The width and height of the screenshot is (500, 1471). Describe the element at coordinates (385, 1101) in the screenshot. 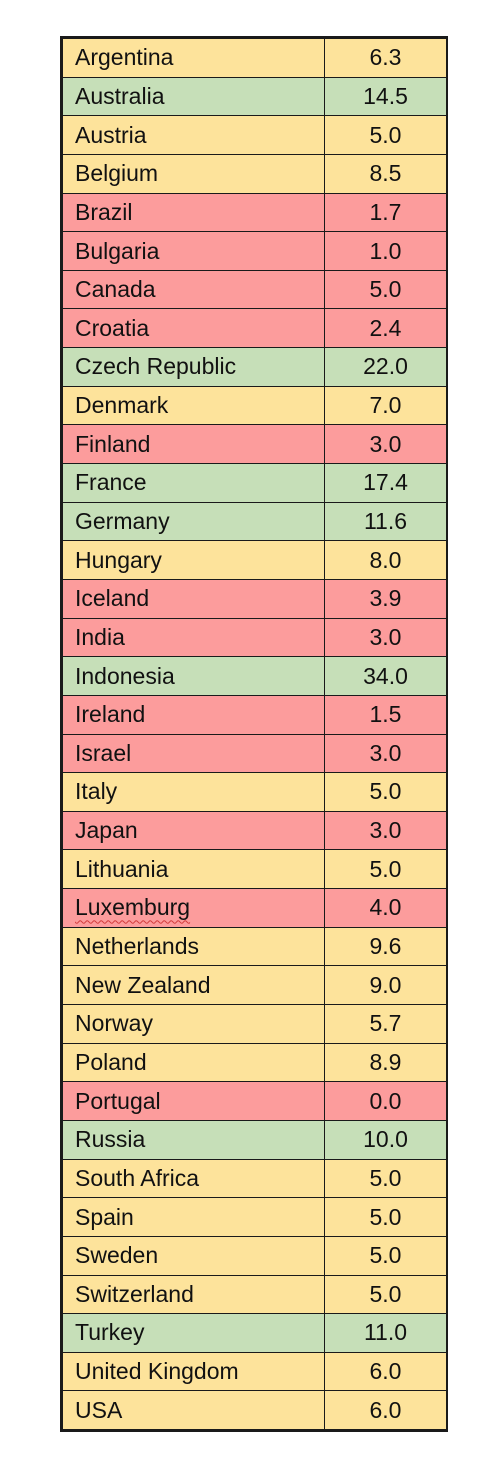

I see `value-cell: 0.0` at that location.